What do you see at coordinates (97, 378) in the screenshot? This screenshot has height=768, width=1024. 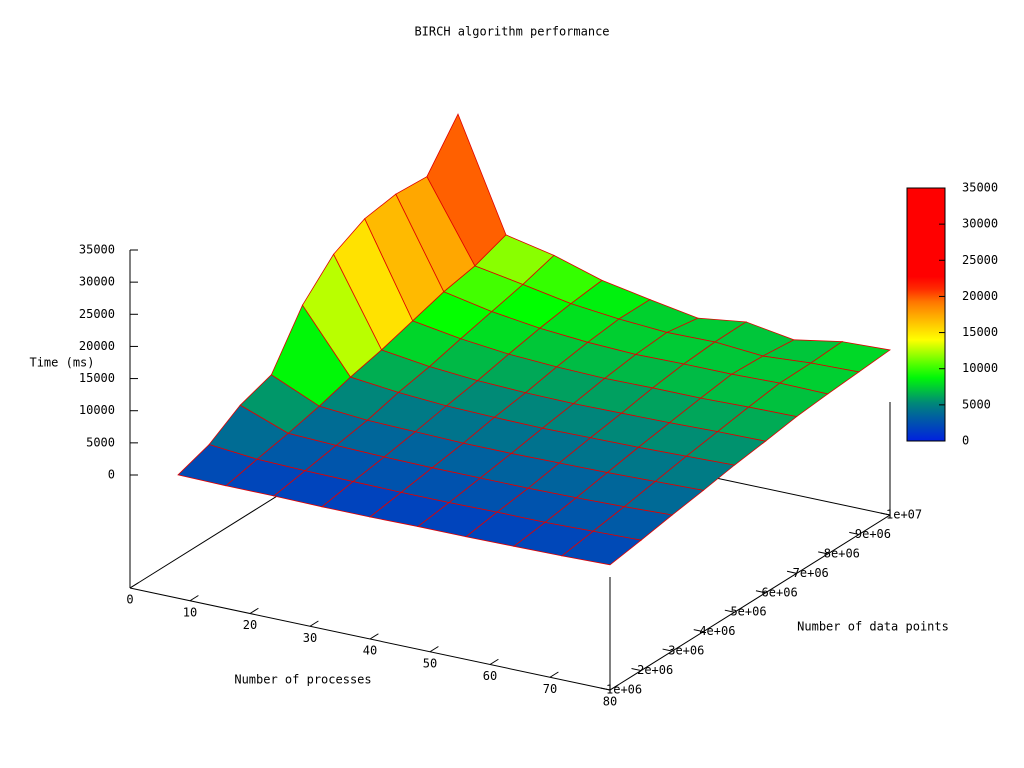 I see `z-tick-label: 15000` at bounding box center [97, 378].